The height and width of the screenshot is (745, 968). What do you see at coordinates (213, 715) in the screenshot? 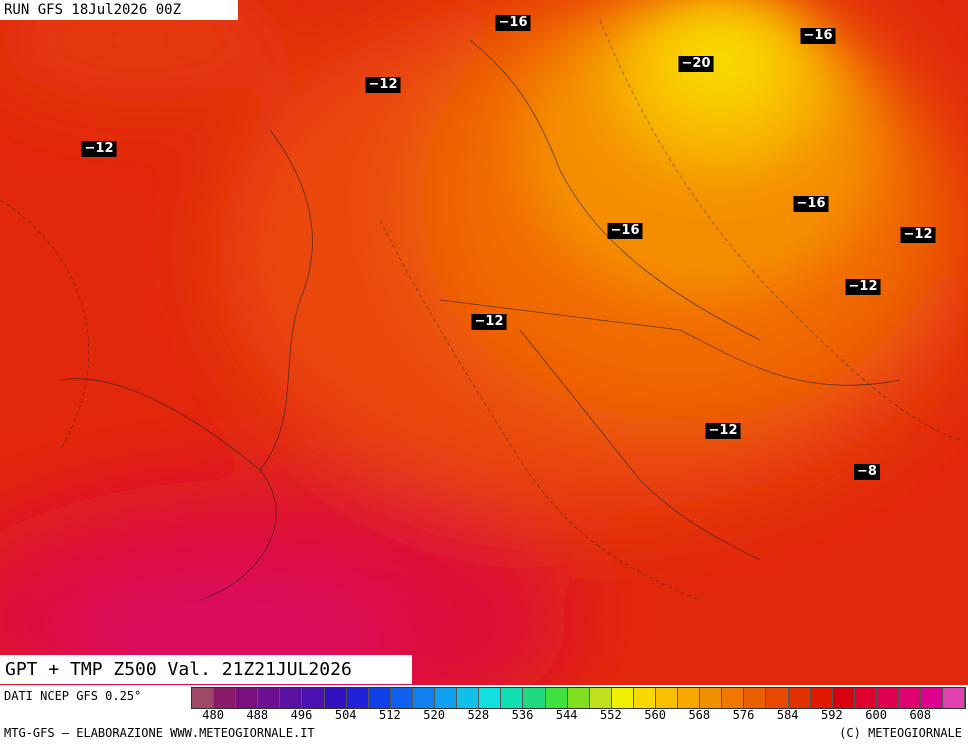
I see `colorbar-tick-label: 480` at bounding box center [213, 715].